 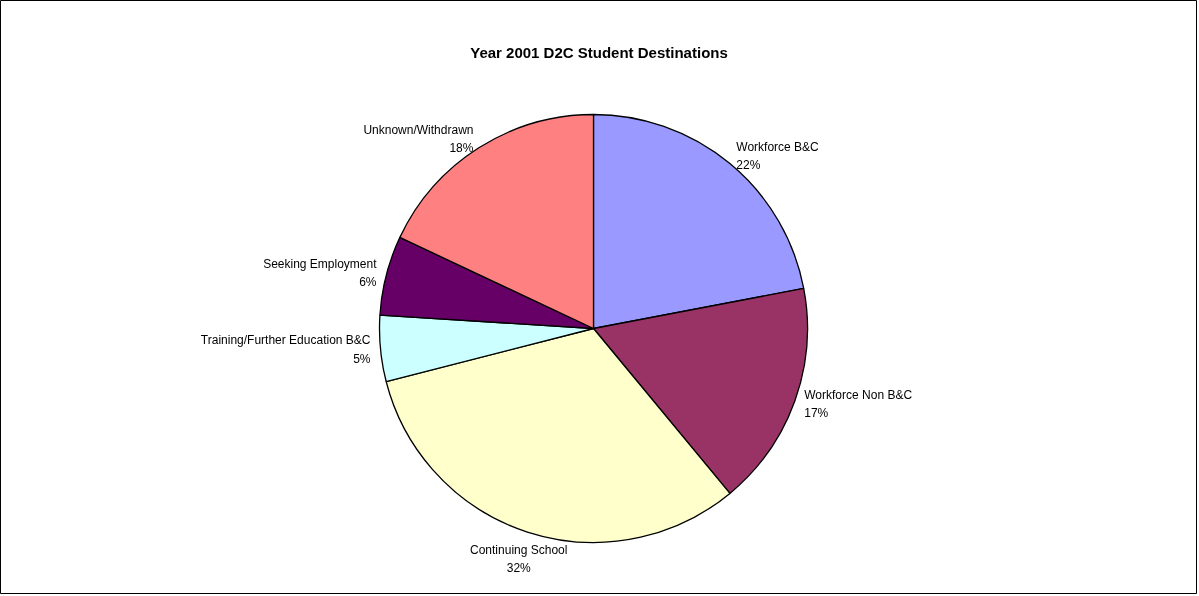 What do you see at coordinates (368, 281) in the screenshot?
I see `data-label: 6%` at bounding box center [368, 281].